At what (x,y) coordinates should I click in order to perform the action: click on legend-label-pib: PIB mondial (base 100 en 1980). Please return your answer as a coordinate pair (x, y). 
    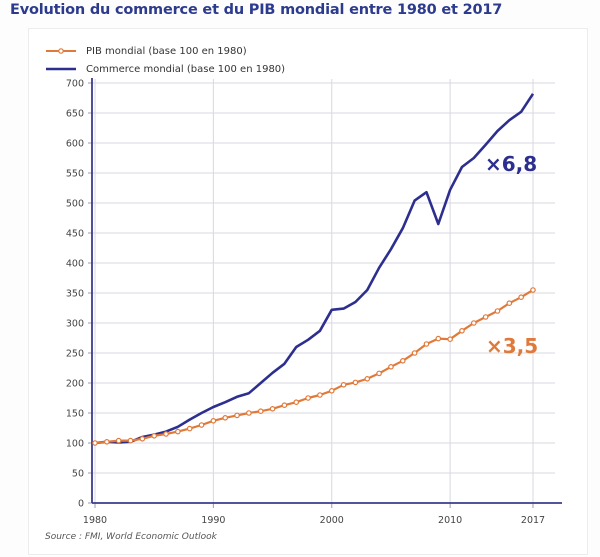
    Looking at the image, I should click on (166, 51).